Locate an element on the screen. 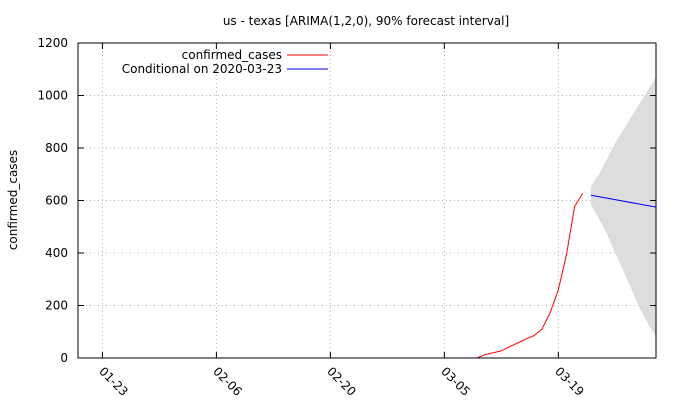 Image resolution: width=680 pixels, height=400 pixels. y-tick-label: 600 is located at coordinates (56, 201).